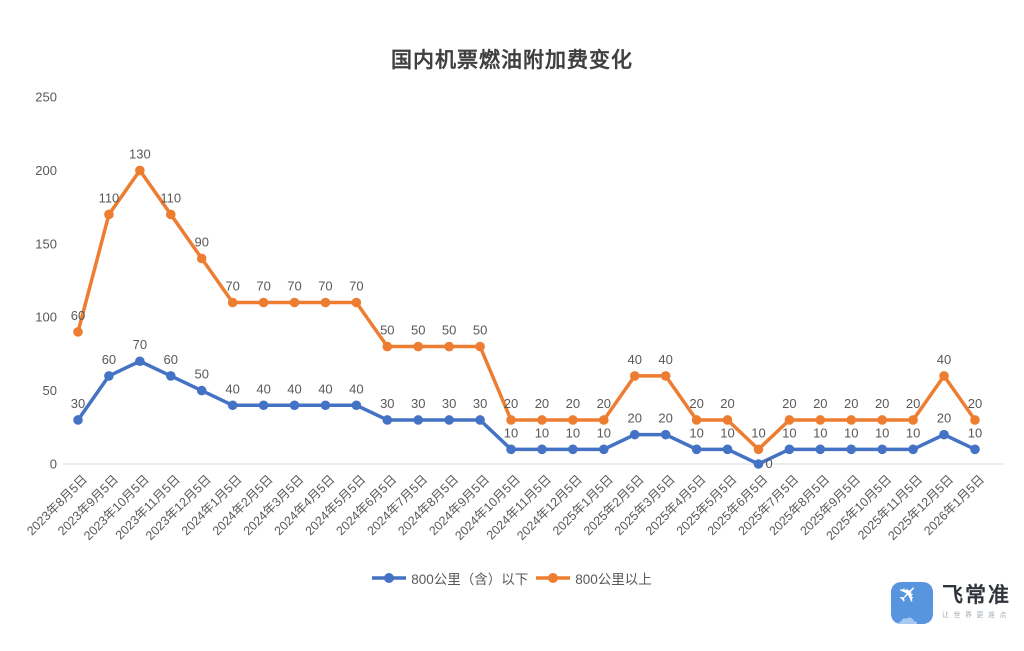 The width and height of the screenshot is (1024, 651). What do you see at coordinates (553, 578) in the screenshot?
I see `orange-line-dot-marker-icon` at bounding box center [553, 578].